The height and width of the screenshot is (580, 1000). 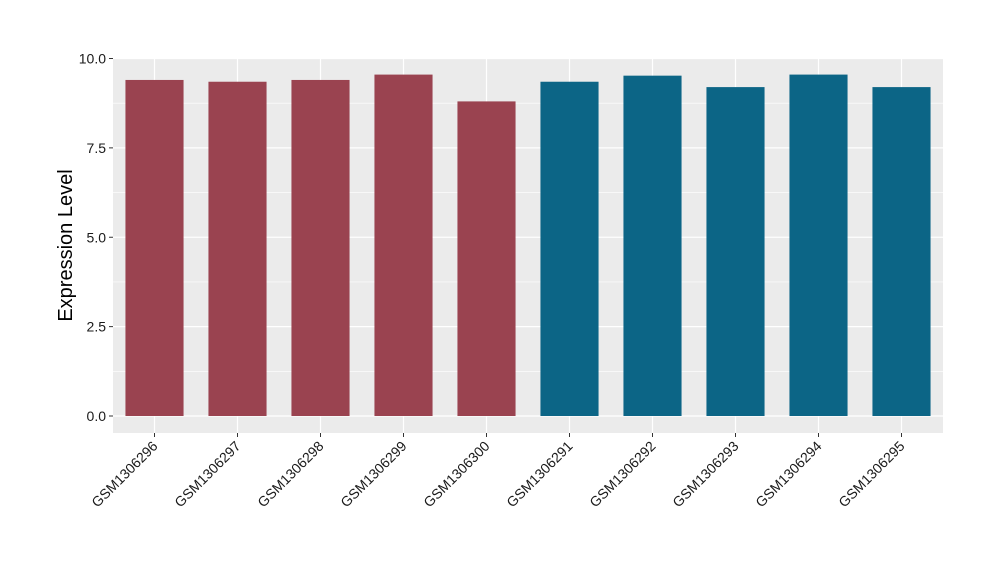 I want to click on y-tick-label: 10.0, so click(x=92, y=59).